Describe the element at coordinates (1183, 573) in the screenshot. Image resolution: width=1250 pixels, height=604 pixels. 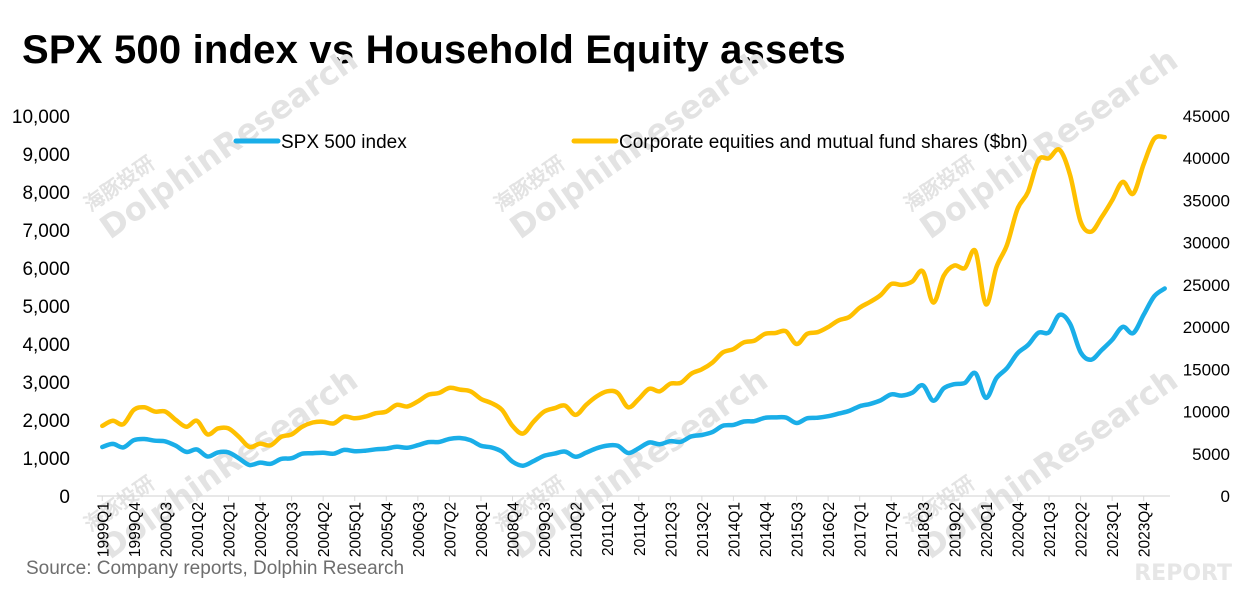
I see `watermark-corner: REPORT` at that location.